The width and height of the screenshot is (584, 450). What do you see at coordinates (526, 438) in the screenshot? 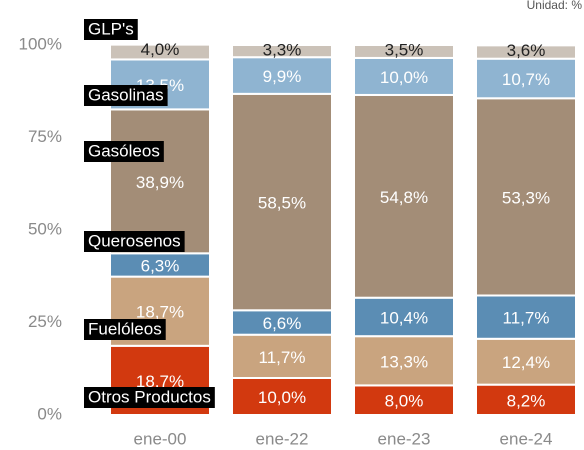
I see `x-tick-label: ene-24` at bounding box center [526, 438].